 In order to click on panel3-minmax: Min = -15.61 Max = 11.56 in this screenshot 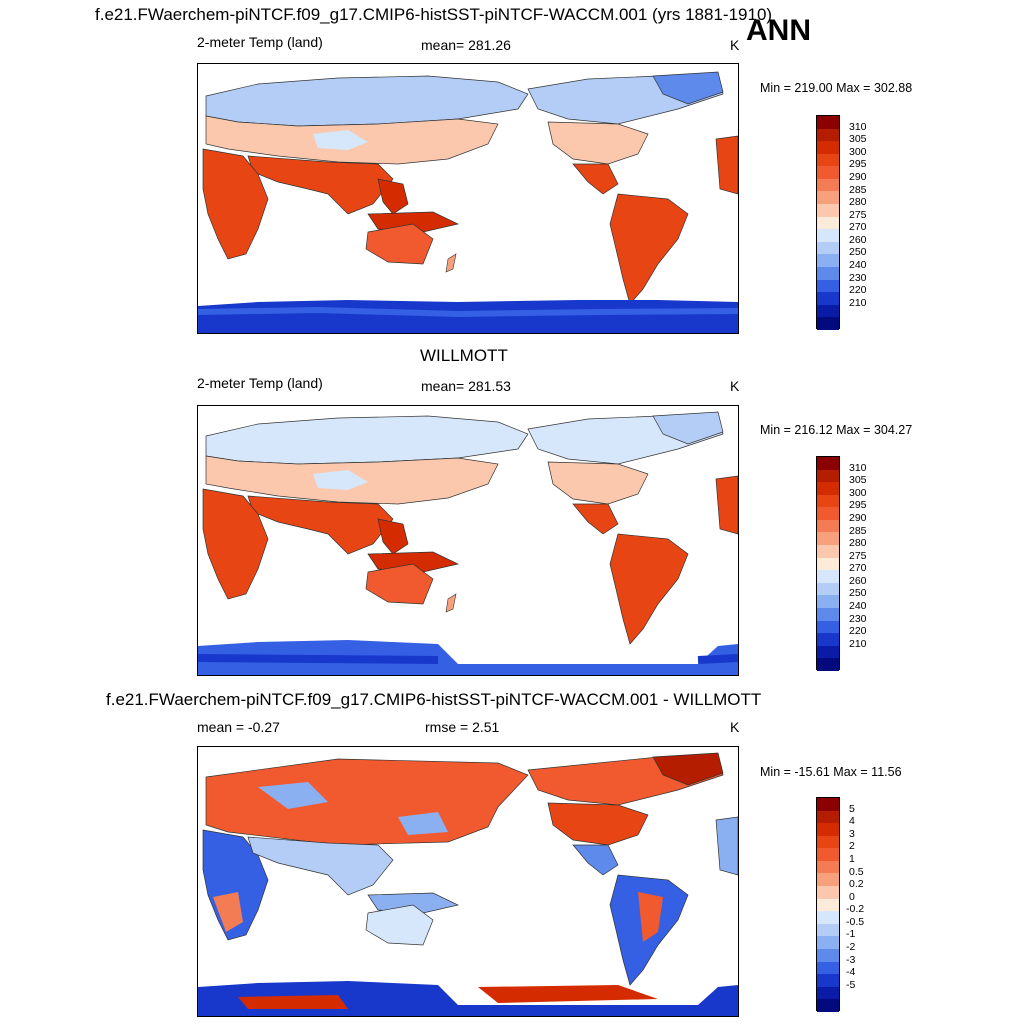, I will do `click(831, 772)`.